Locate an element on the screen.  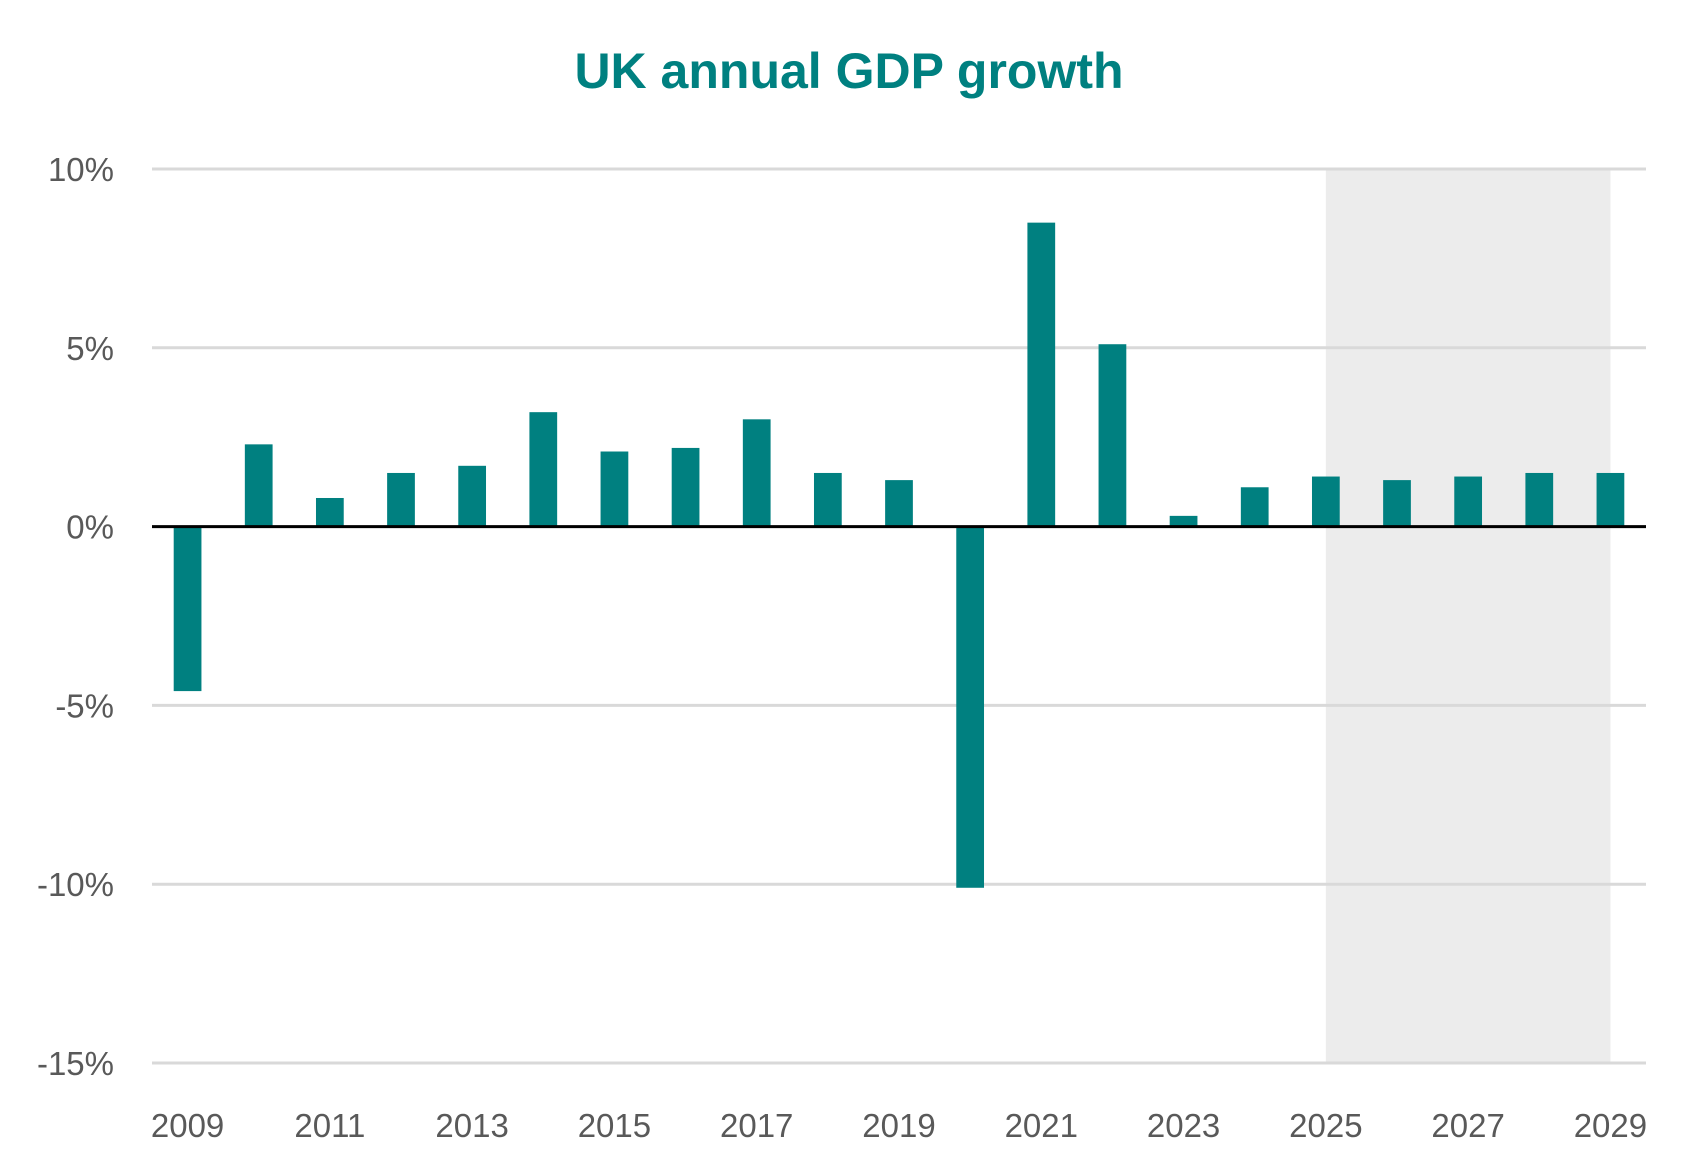
bar-2010 is located at coordinates (258, 485).